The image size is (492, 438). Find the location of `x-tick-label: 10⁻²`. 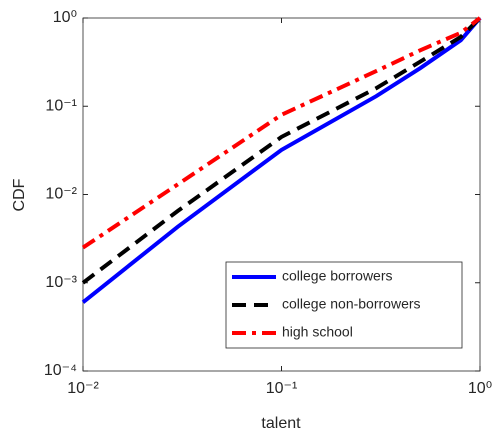

x-tick-label: 10⁻² is located at coordinates (83, 388).